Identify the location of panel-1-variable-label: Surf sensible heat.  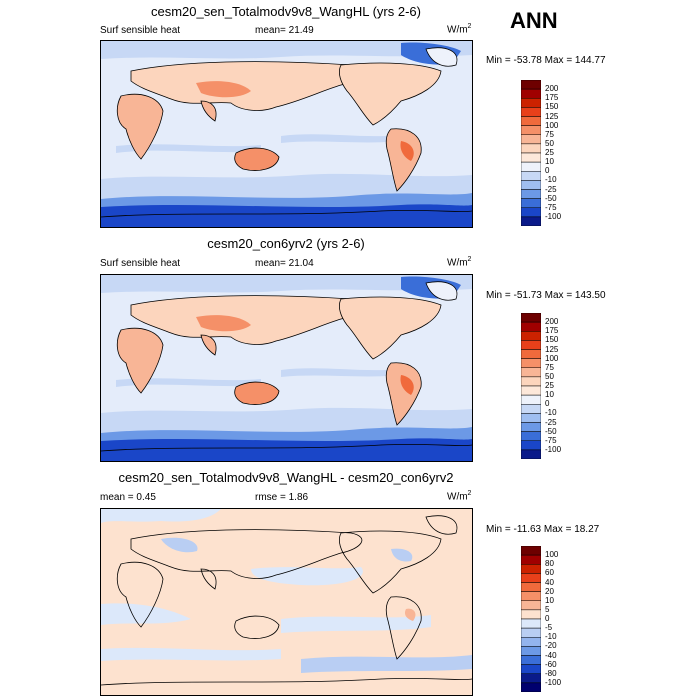
(140, 30).